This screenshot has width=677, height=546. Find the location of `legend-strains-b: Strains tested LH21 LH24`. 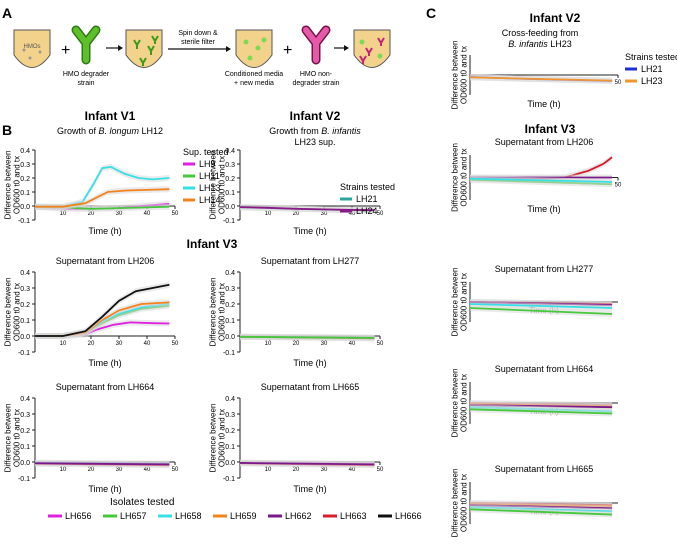

legend-strains-b: Strains tested LH21 LH24 is located at coordinates (367, 199).